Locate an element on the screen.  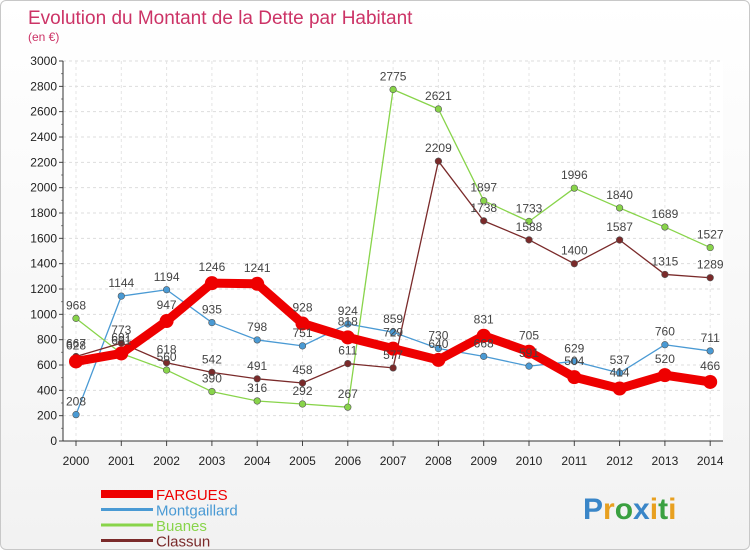
data-label-fargues: 504 is located at coordinates (574, 361).